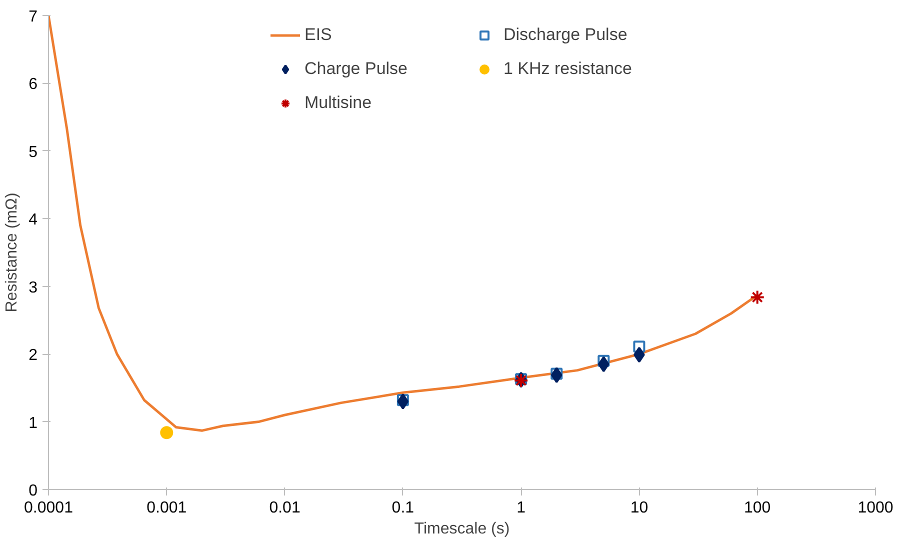 The image size is (906, 545). I want to click on x-tick-label: 10, so click(639, 508).